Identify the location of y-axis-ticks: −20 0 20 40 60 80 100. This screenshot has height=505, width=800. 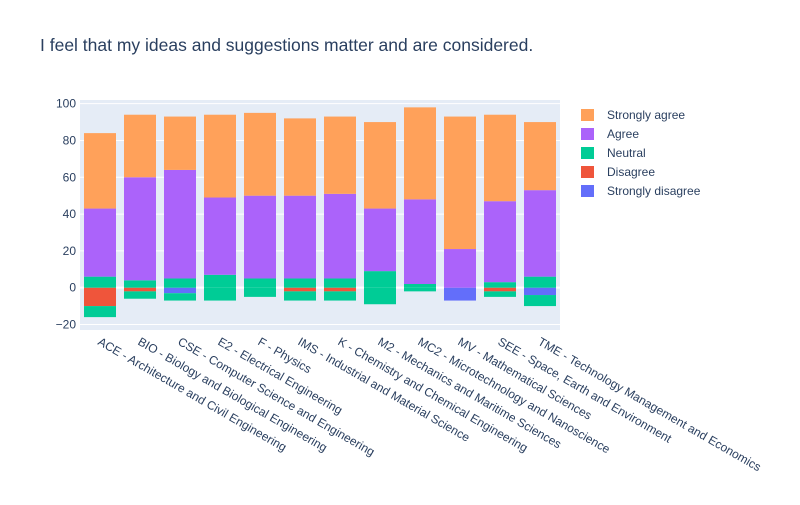
(66, 214).